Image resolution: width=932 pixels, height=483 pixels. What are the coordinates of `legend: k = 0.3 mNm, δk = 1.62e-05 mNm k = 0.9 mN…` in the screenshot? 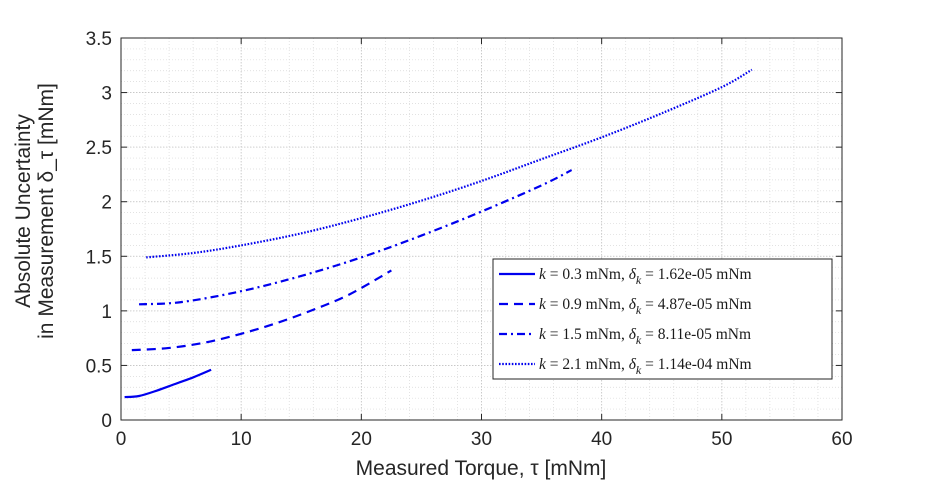 It's located at (662, 319).